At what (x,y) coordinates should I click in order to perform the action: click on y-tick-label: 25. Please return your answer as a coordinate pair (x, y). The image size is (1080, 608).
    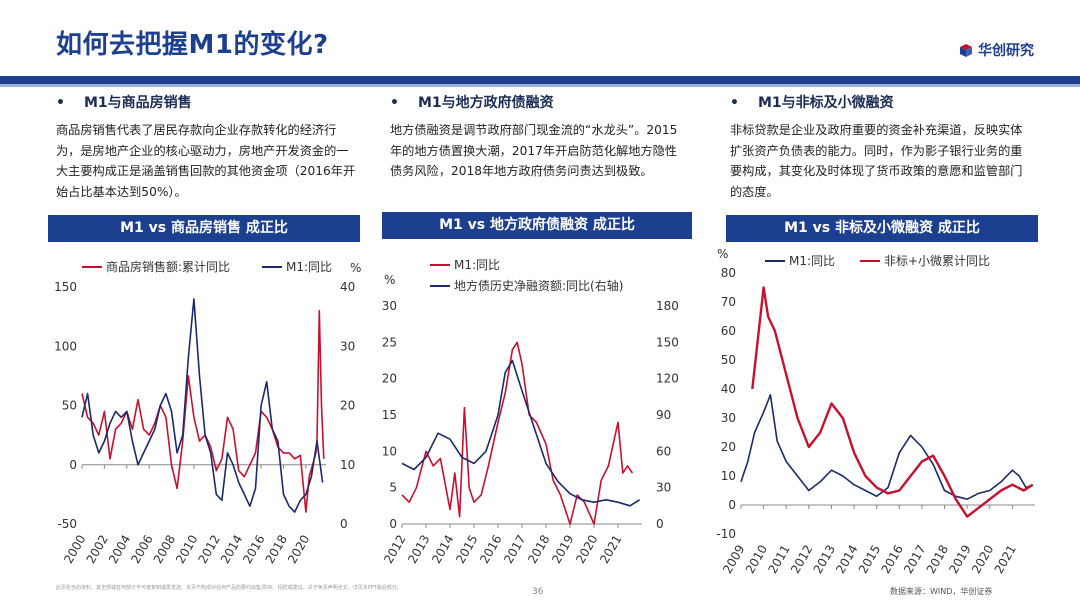
    Looking at the image, I should click on (389, 342).